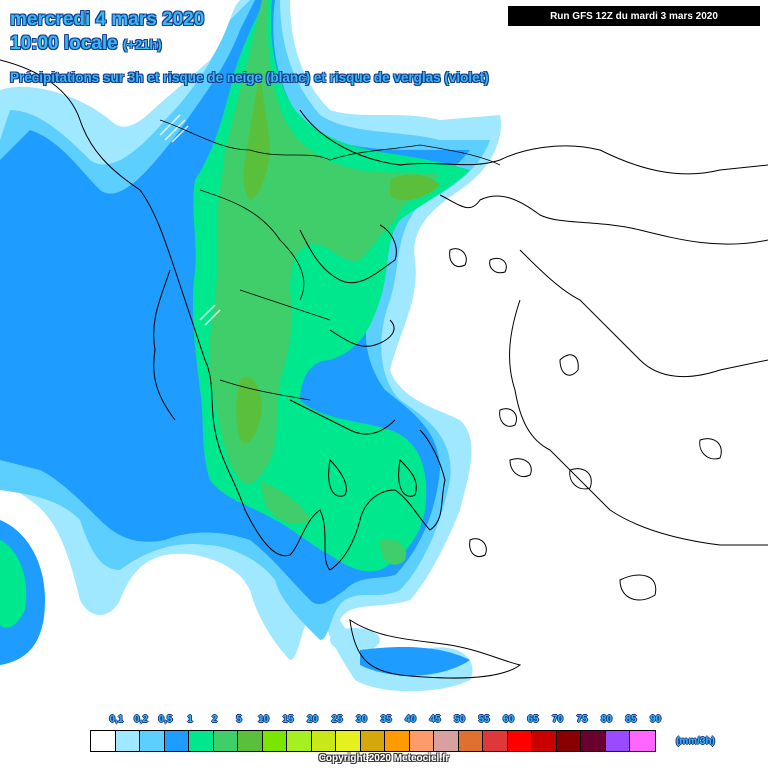 Image resolution: width=768 pixels, height=768 pixels. I want to click on legend-label: 1, so click(190, 719).